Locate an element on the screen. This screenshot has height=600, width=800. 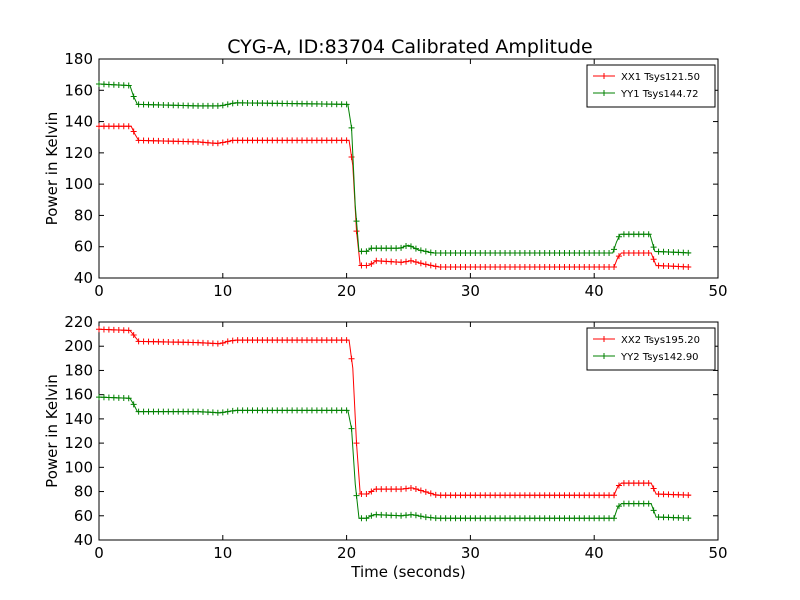
legend-label: YY2 Tsys142.90 is located at coordinates (659, 357).